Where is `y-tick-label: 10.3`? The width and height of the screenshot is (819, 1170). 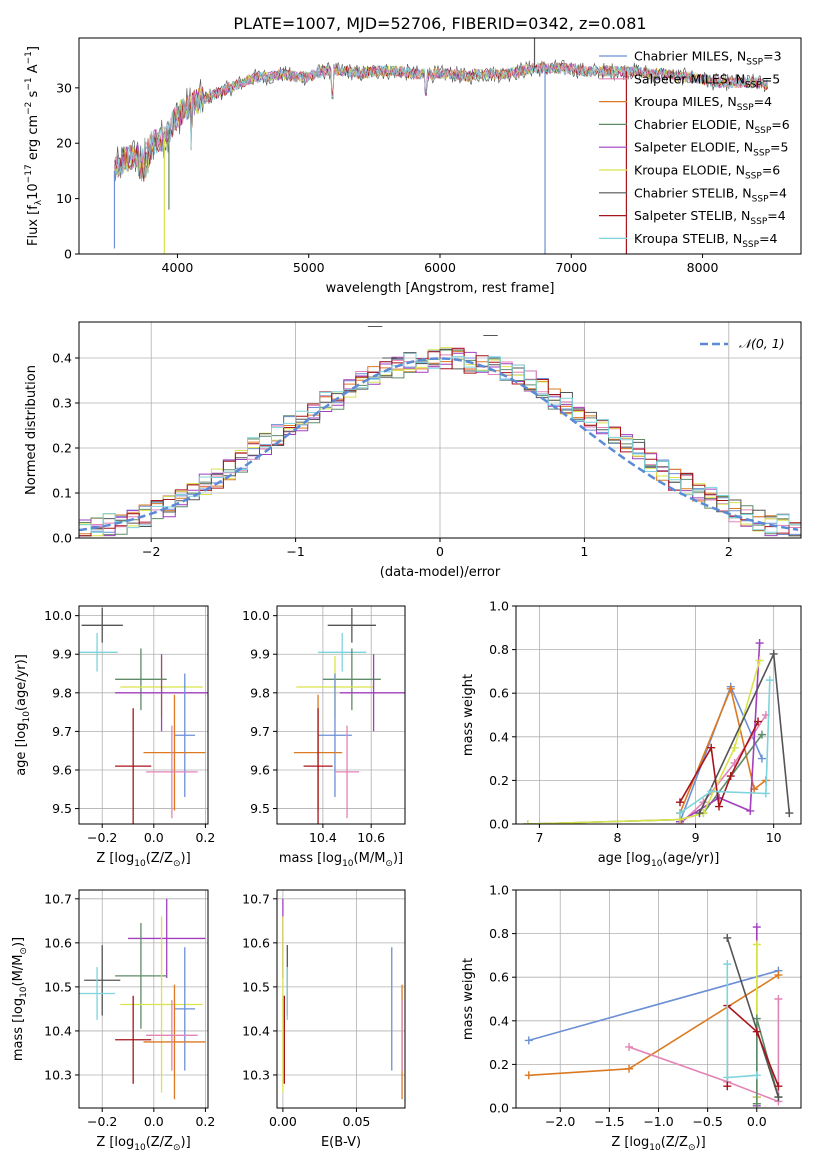 y-tick-label: 10.3 is located at coordinates (256, 1074).